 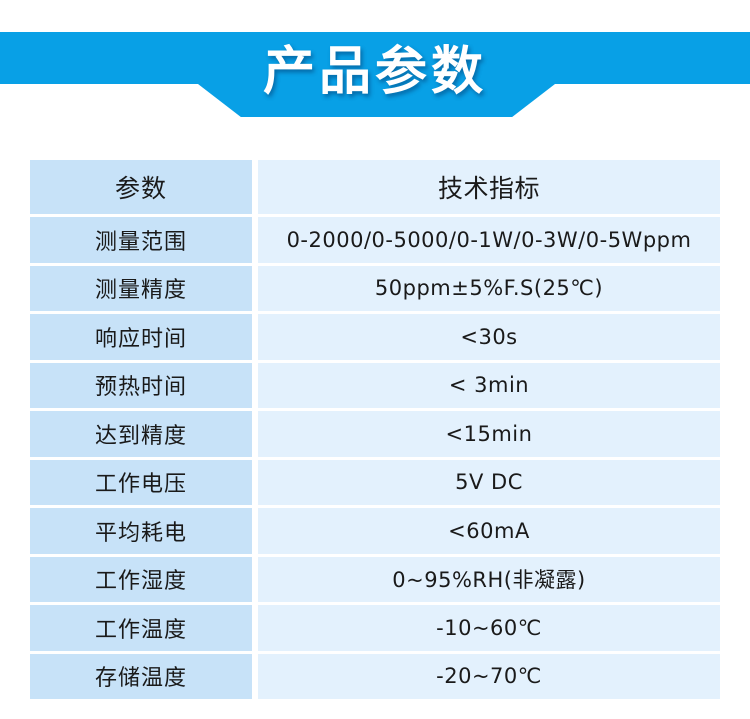 I want to click on table-row: 达到精度 <15min, so click(x=375, y=434).